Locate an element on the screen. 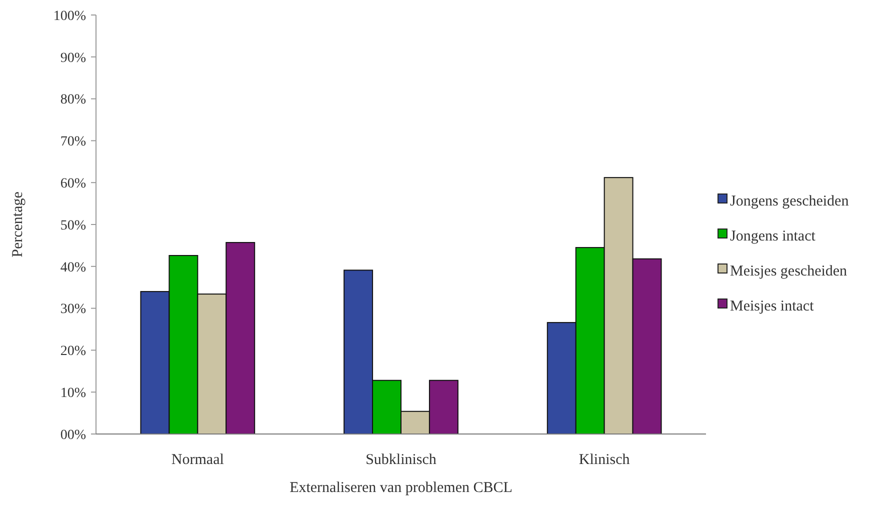 The height and width of the screenshot is (506, 896). y-tick-label: 60% is located at coordinates (73, 184).